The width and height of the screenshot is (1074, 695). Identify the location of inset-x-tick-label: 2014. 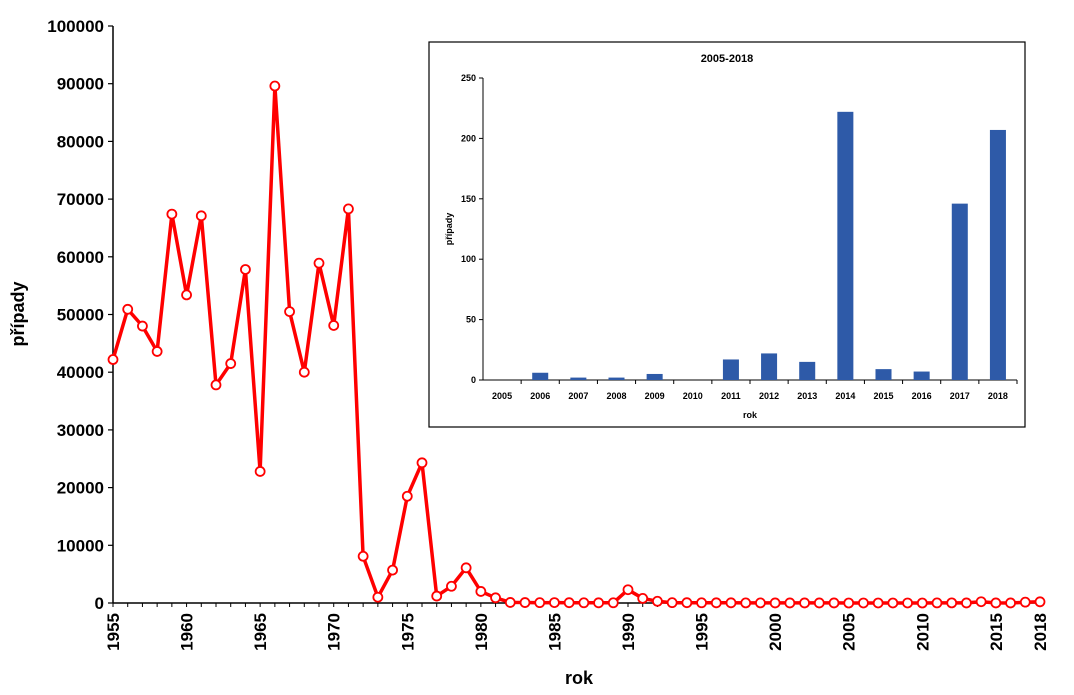
(845, 396).